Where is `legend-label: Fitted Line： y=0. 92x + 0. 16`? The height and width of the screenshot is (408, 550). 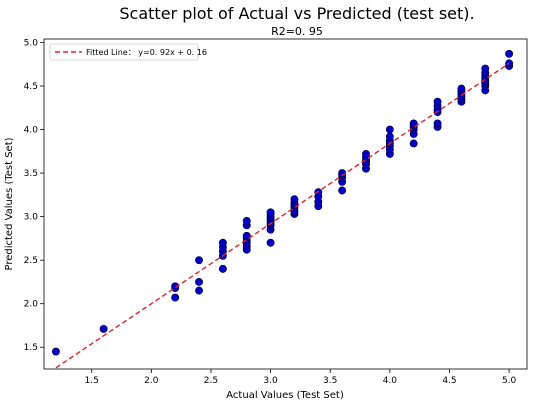
legend-label: Fitted Line： y=0. 92x + 0. 16 is located at coordinates (146, 52).